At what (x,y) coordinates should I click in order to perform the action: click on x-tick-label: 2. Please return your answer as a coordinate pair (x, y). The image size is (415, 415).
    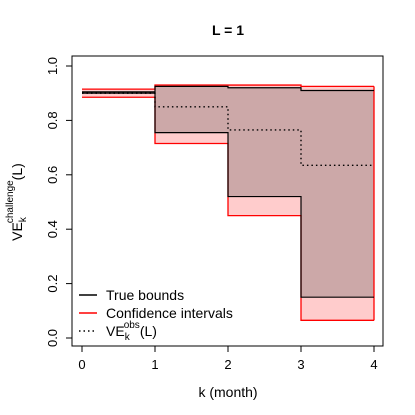
    Looking at the image, I should click on (227, 364).